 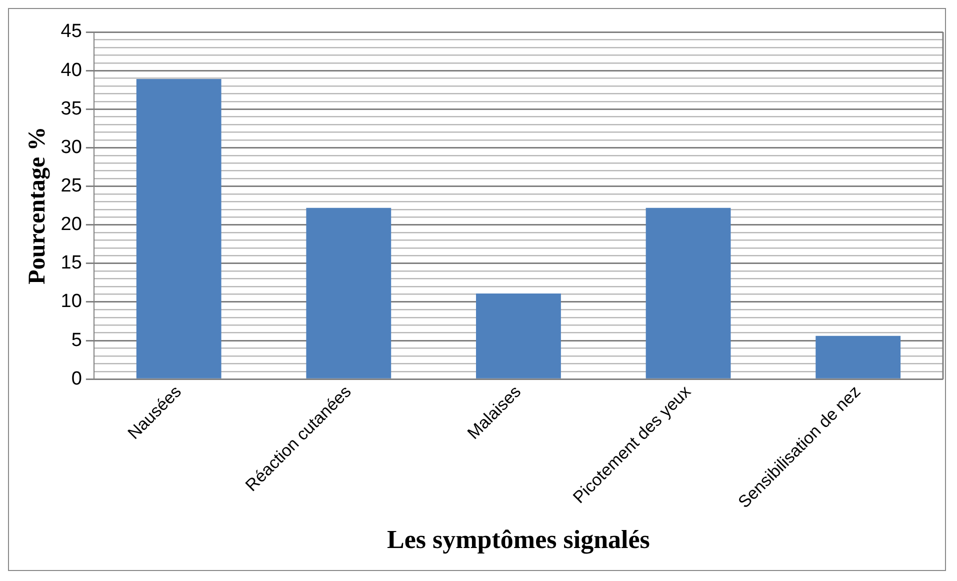 I want to click on y-tick-label: 20, so click(x=71, y=225).